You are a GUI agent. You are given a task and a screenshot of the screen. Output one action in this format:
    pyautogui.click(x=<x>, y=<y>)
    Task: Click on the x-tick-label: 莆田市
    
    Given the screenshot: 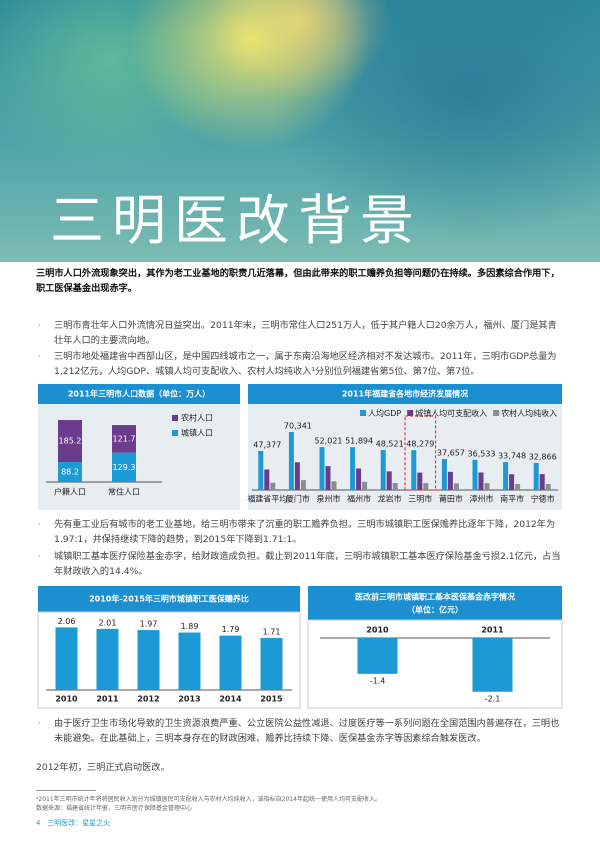 What is the action you would take?
    pyautogui.click(x=451, y=499)
    